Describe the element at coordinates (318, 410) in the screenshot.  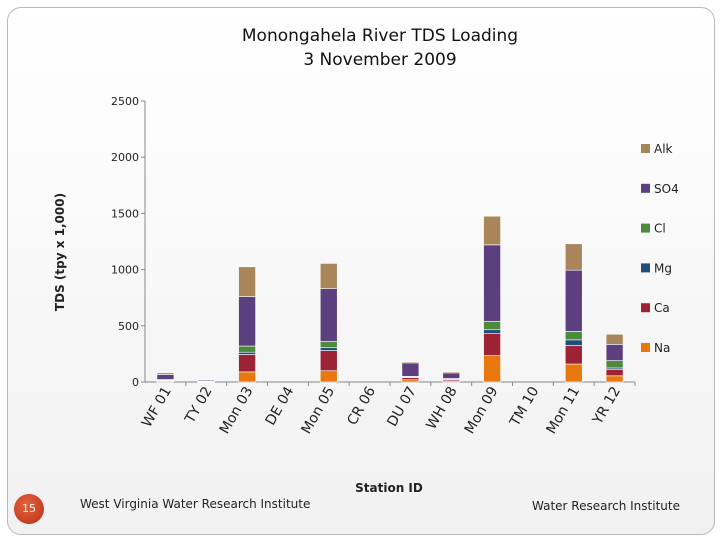
I see `x-tick-label: Mon 05` at that location.